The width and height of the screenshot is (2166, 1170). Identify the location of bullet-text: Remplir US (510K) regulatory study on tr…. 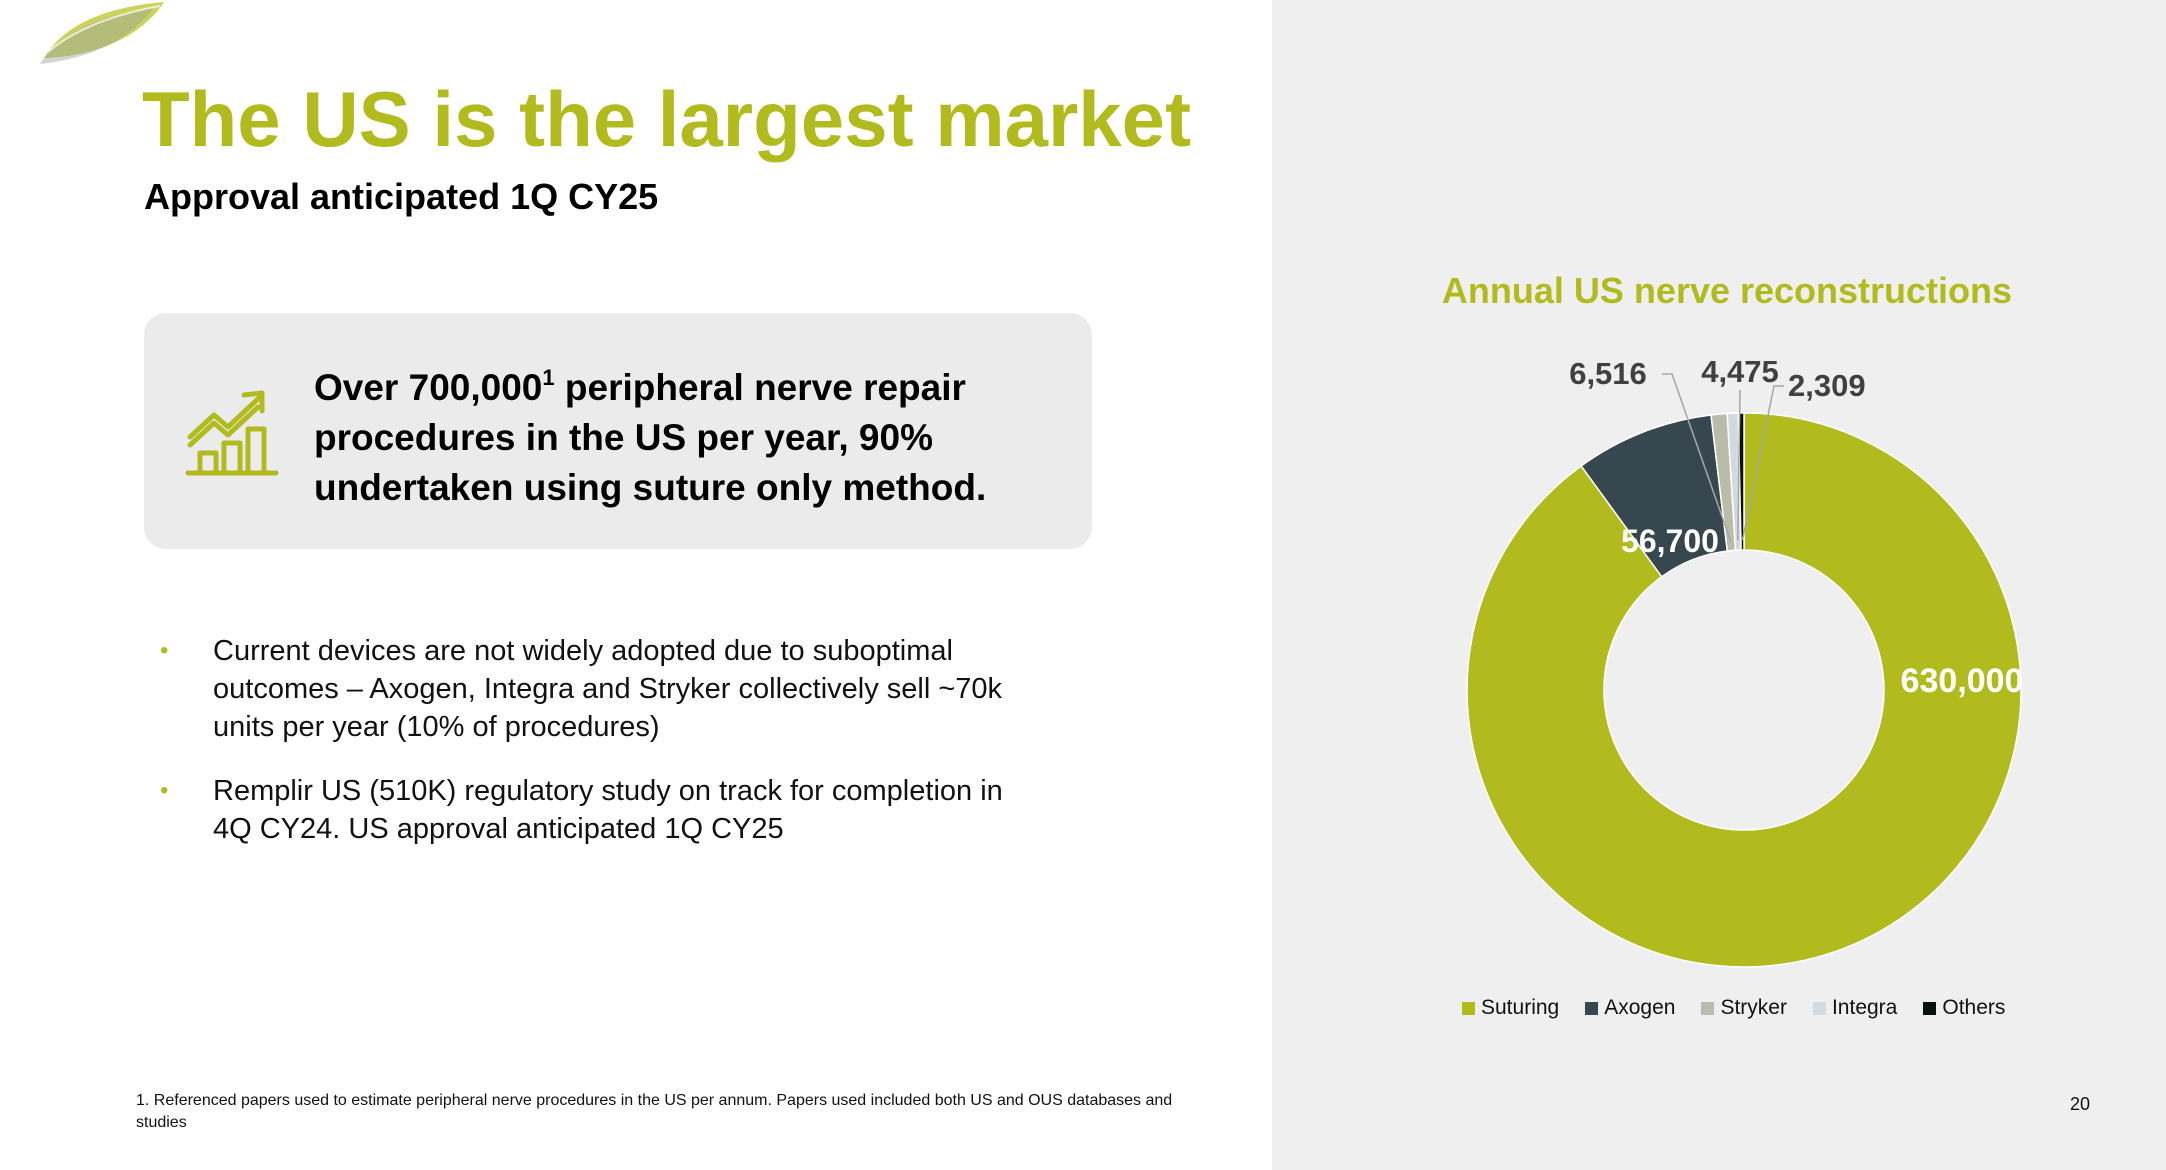
(608, 810).